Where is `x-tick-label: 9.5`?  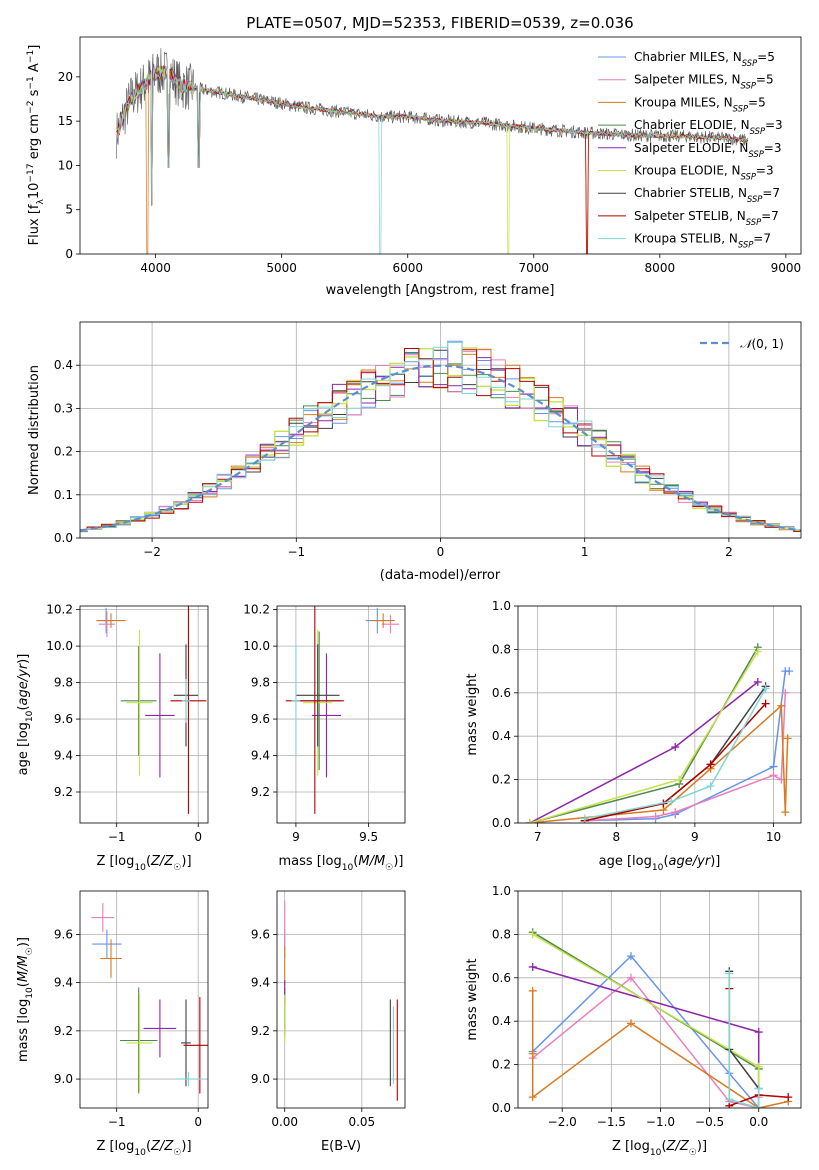
x-tick-label: 9.5 is located at coordinates (368, 837).